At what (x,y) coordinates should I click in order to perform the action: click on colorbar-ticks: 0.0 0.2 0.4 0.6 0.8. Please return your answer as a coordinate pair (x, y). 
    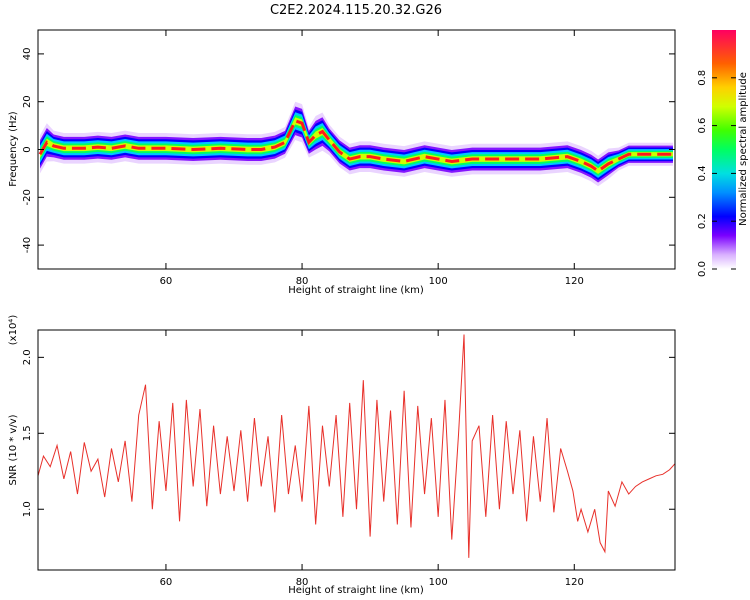
    Looking at the image, I should click on (716, 173).